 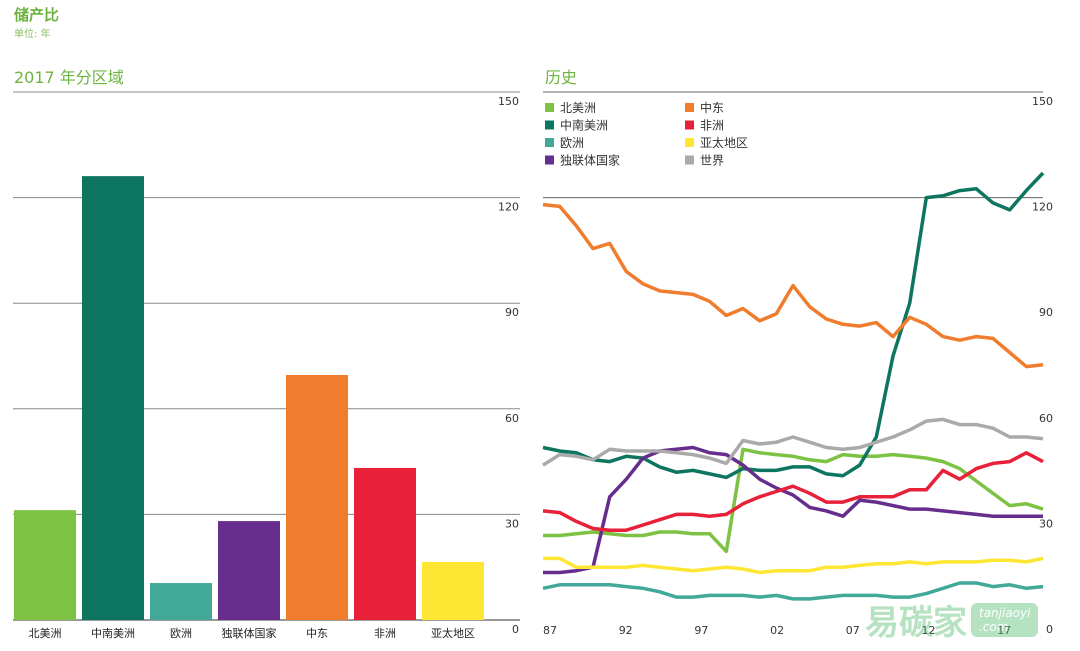 What do you see at coordinates (45, 633) in the screenshot?
I see `x-category-label: 北美洲` at bounding box center [45, 633].